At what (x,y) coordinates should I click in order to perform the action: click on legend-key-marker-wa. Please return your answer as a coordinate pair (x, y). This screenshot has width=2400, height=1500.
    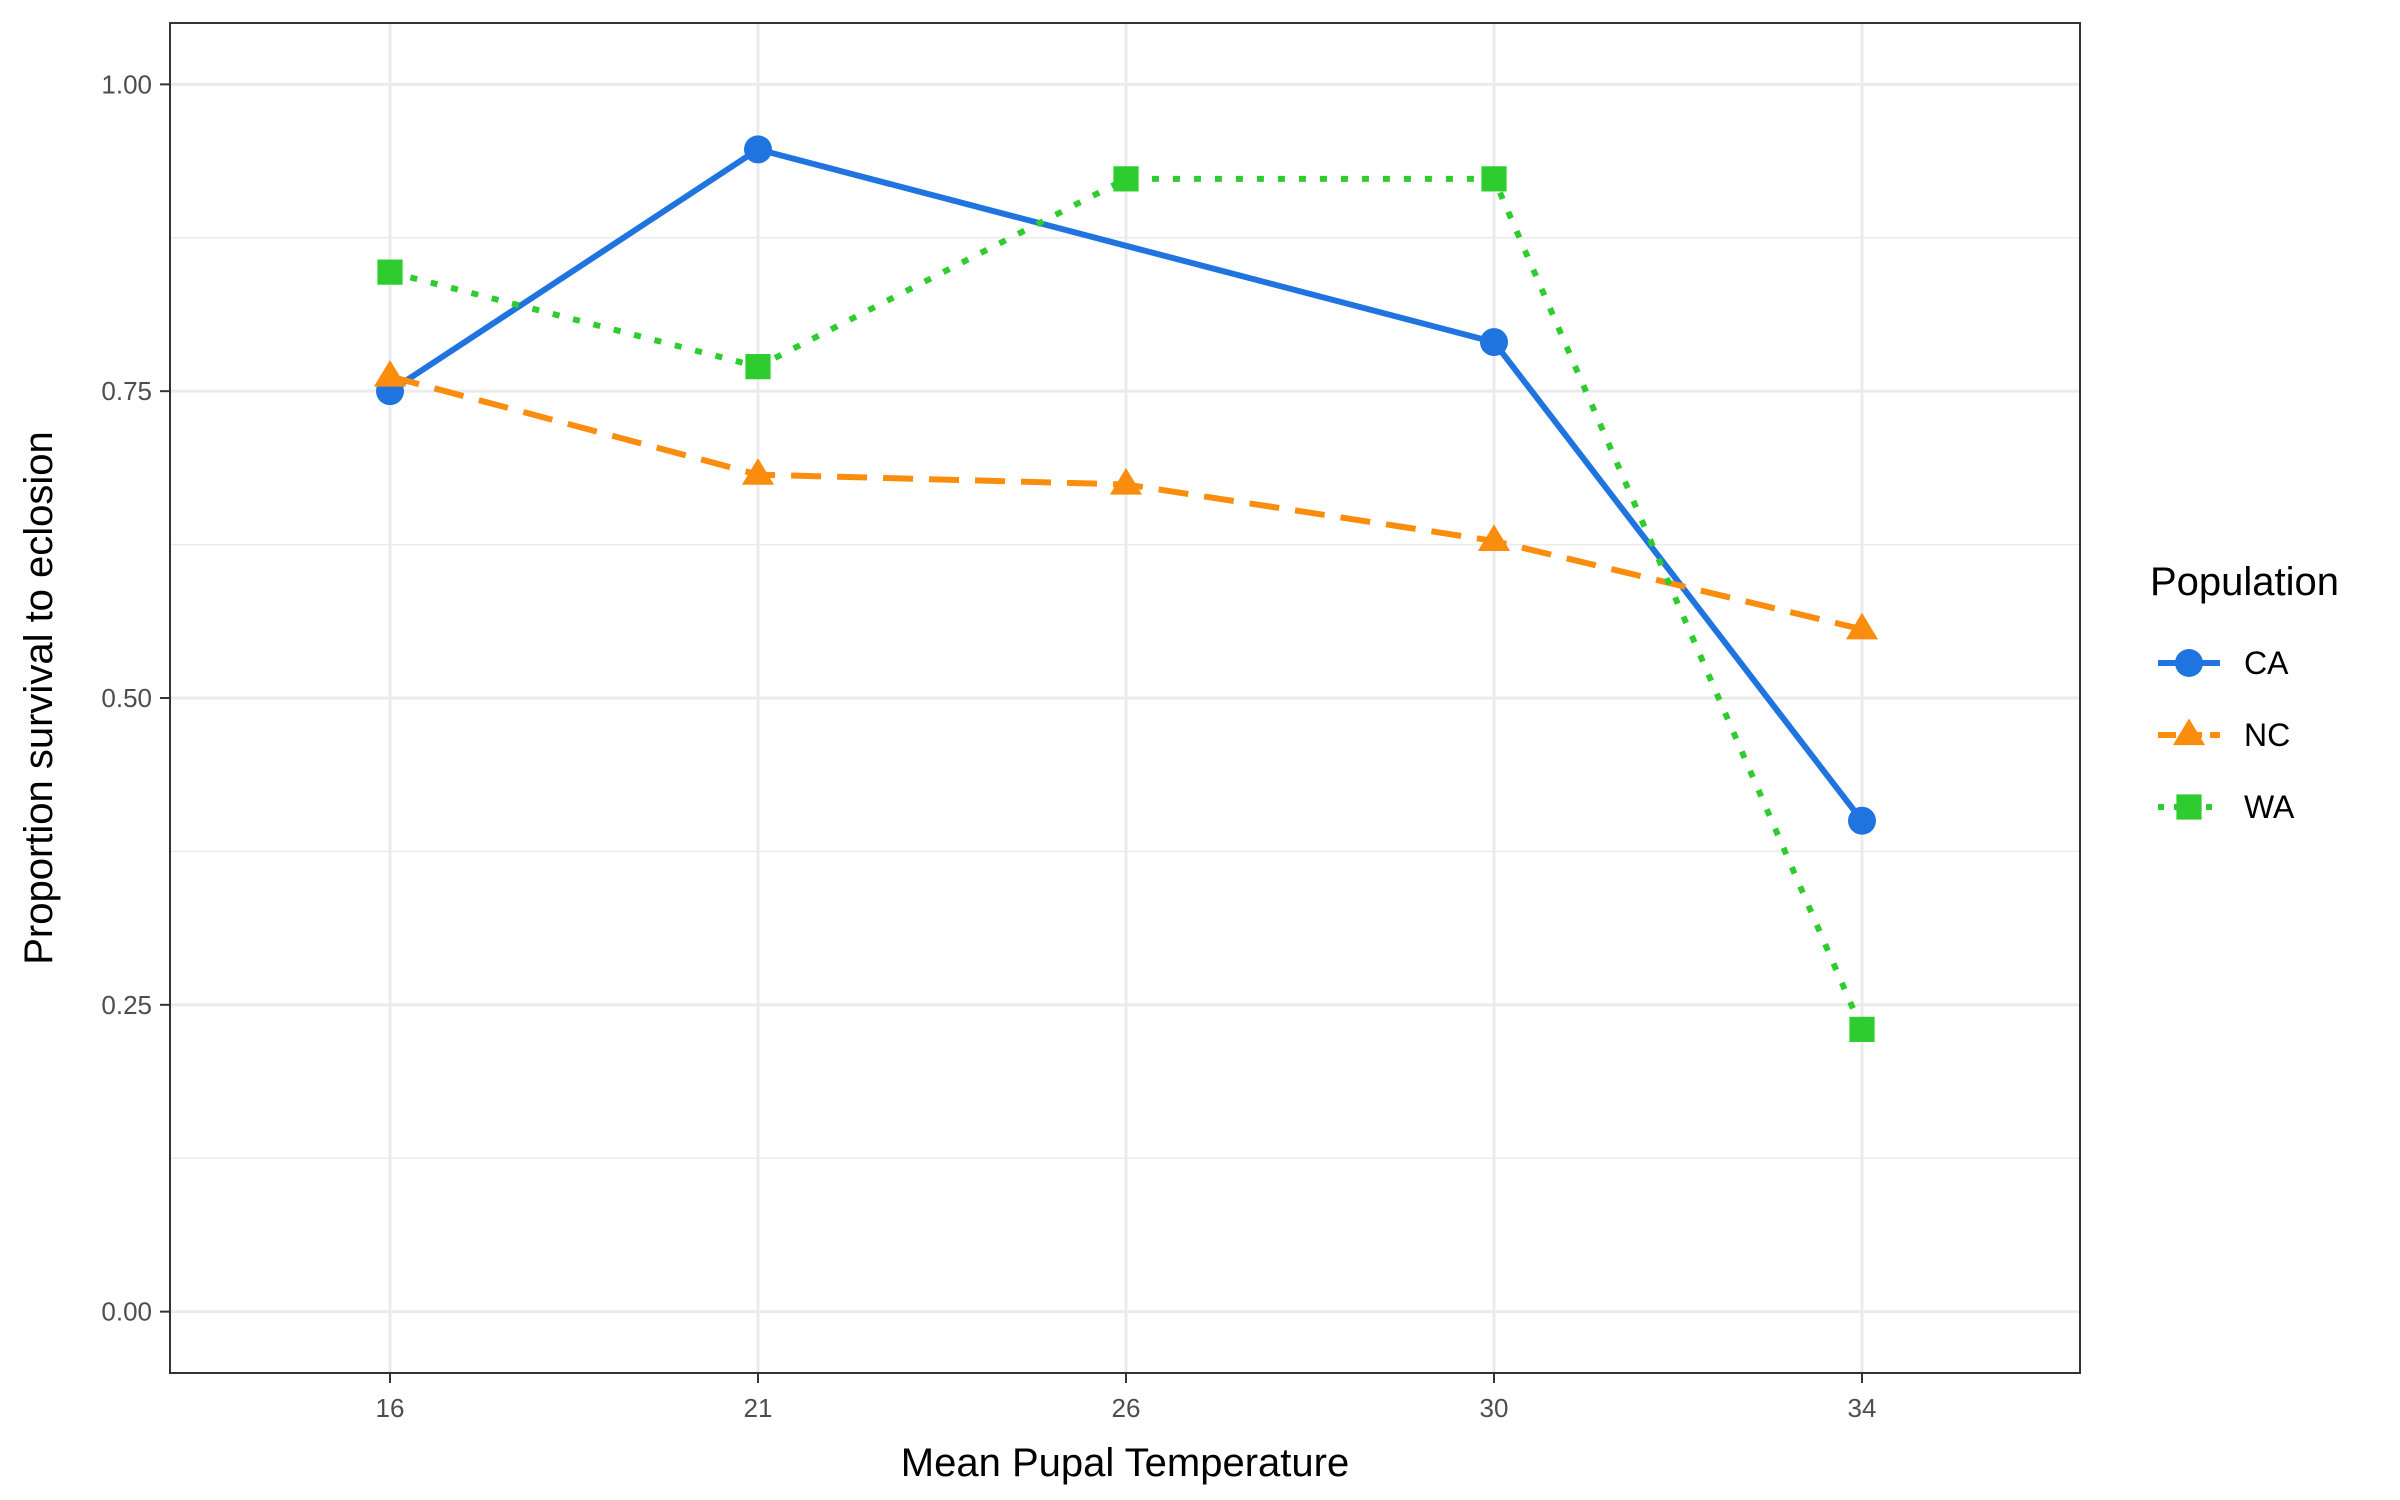
    Looking at the image, I should click on (2189, 807).